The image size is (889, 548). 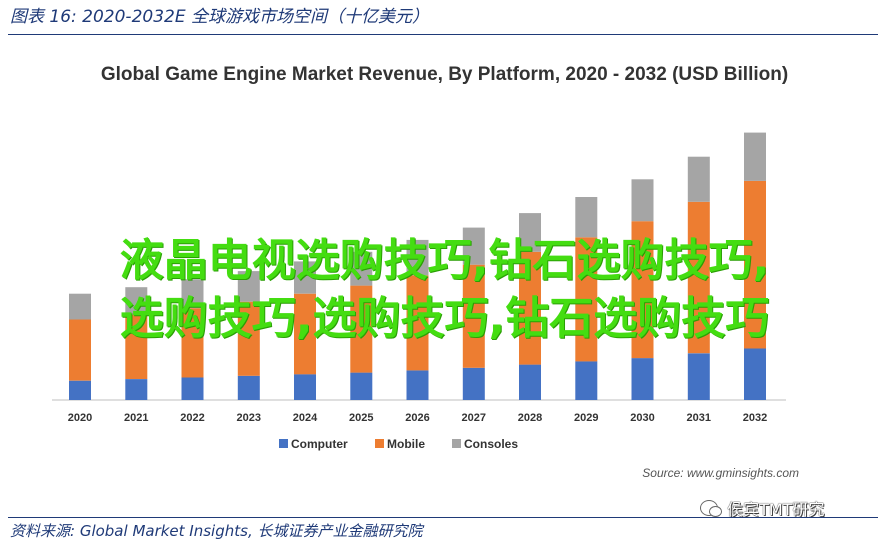 I want to click on bar-consoles-2026, so click(x=417, y=257).